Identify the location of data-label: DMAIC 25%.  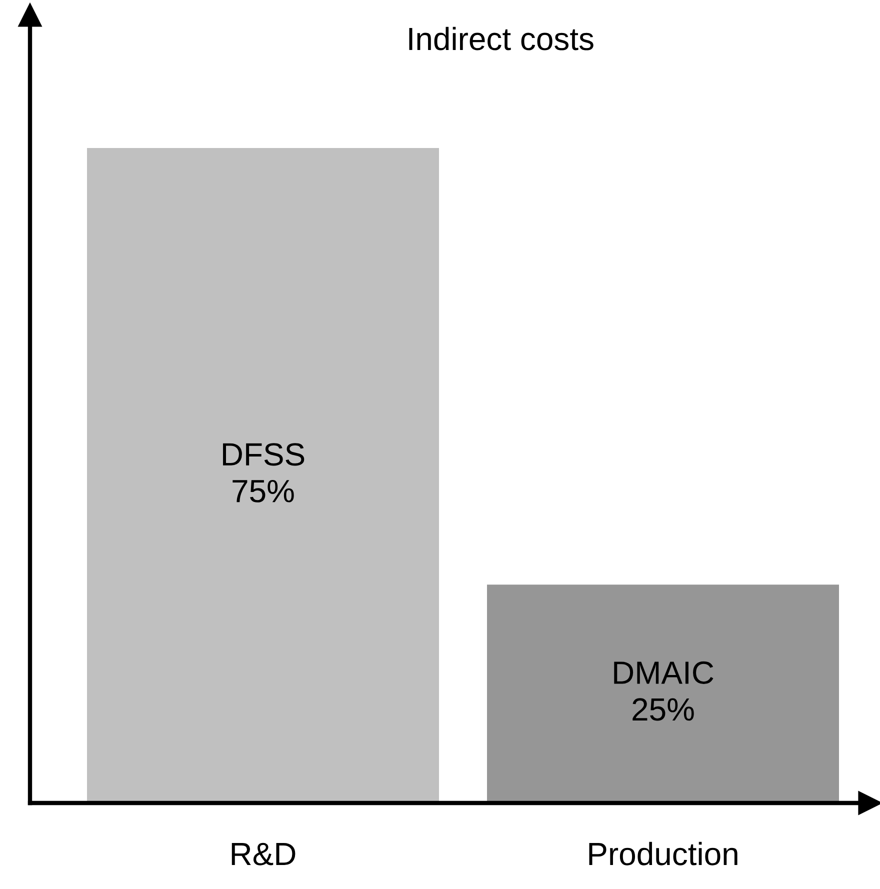
(664, 691).